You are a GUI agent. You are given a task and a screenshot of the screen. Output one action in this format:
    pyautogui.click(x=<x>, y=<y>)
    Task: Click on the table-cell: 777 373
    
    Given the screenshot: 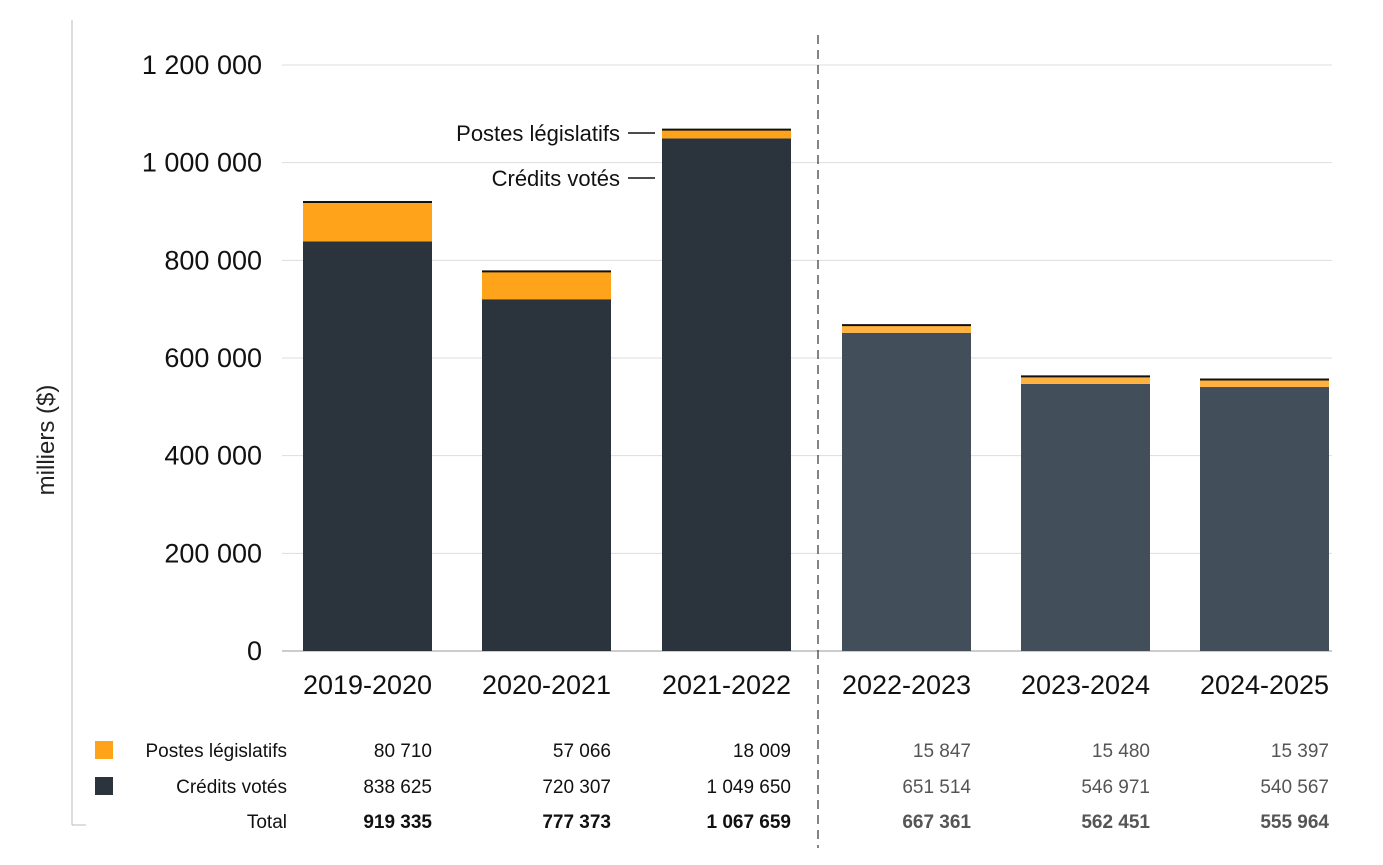 What is the action you would take?
    pyautogui.click(x=576, y=822)
    